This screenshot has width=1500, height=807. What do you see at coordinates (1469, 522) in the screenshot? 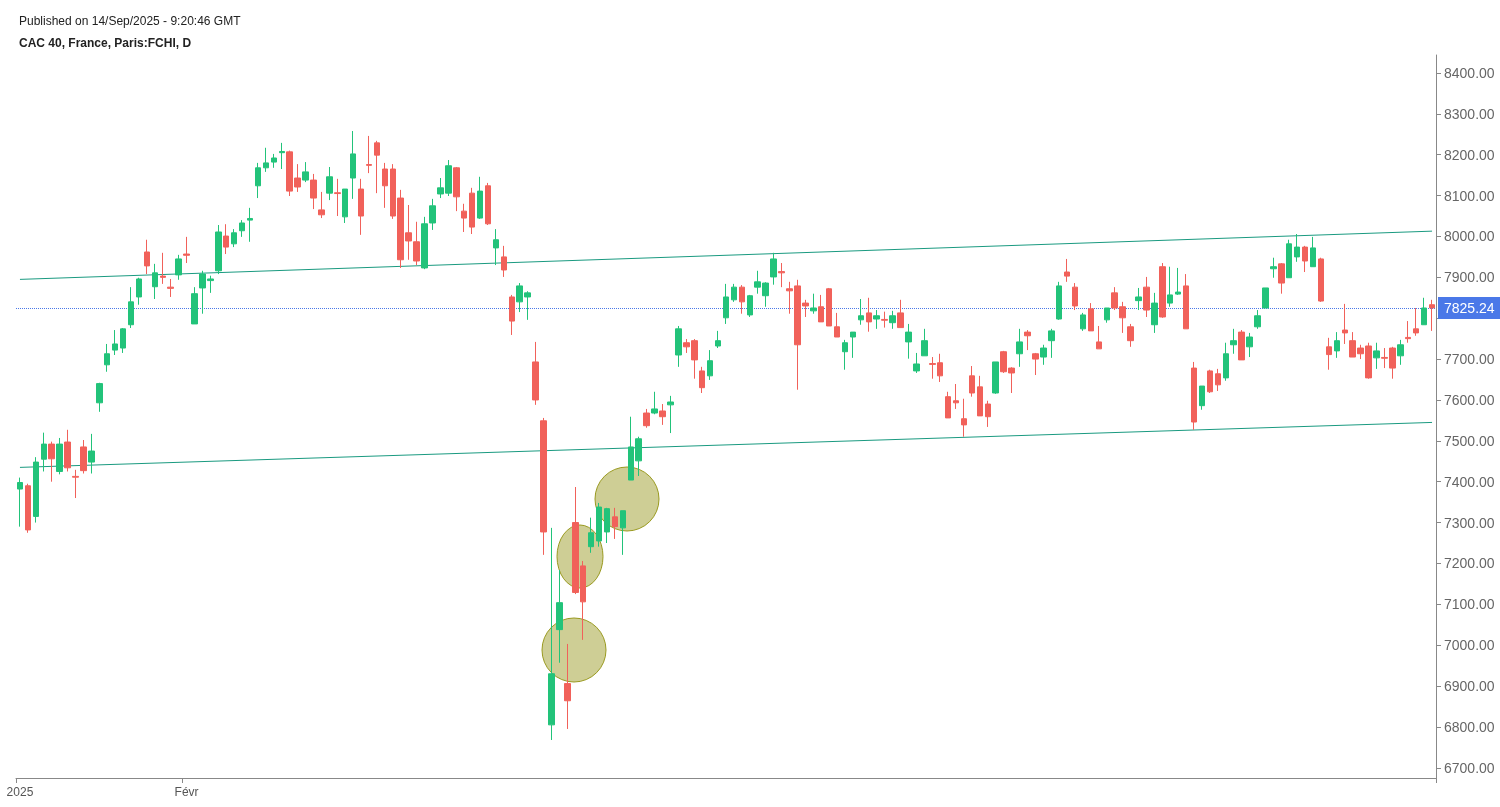
I see `y-tick-label: 7300.00` at bounding box center [1469, 522].